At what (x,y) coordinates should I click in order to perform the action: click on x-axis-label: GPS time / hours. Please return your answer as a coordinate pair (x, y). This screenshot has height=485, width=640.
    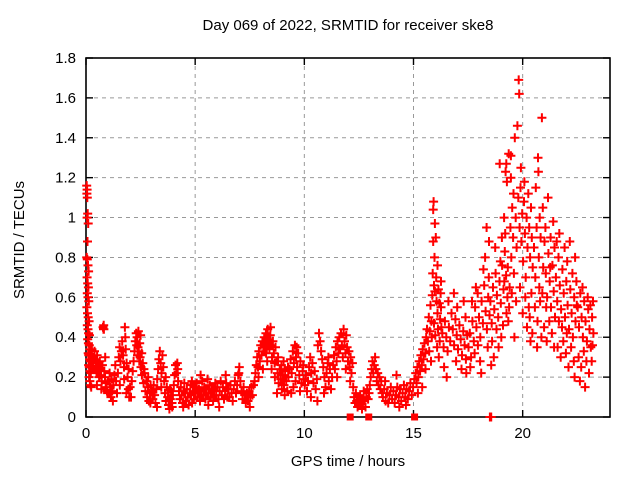
    Looking at the image, I should click on (348, 461).